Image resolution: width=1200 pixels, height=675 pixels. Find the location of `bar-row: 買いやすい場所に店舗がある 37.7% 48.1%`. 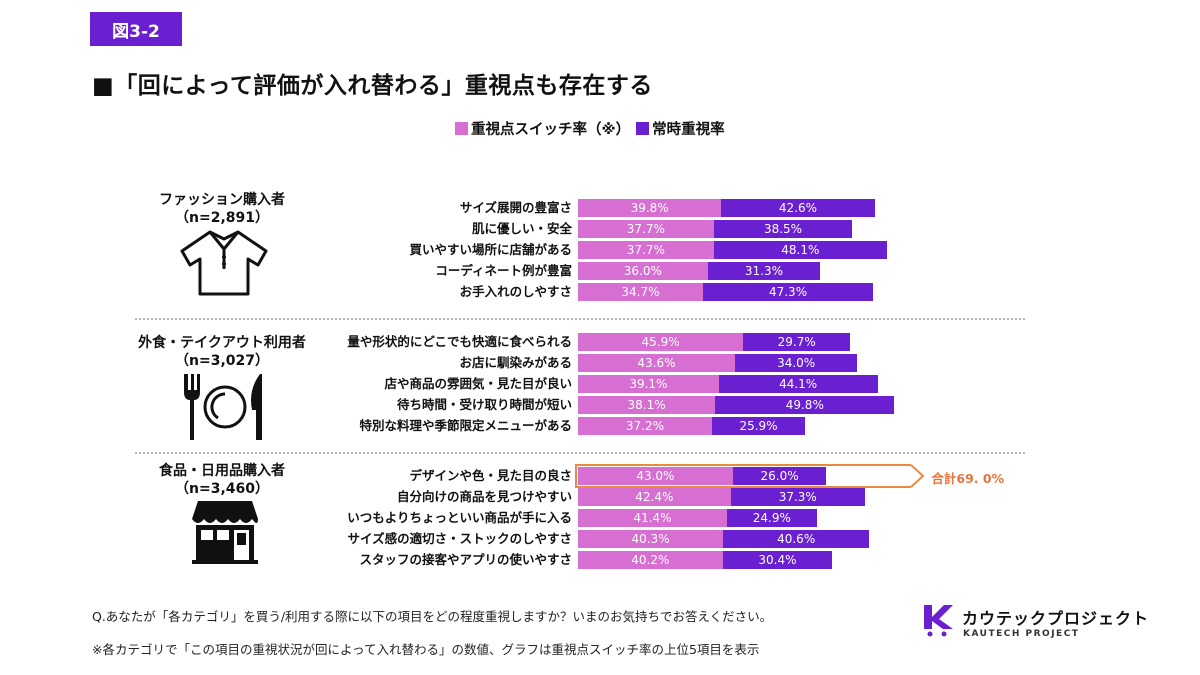

bar-row: 買いやすい場所に店舗がある 37.7% 48.1% is located at coordinates (600, 250).